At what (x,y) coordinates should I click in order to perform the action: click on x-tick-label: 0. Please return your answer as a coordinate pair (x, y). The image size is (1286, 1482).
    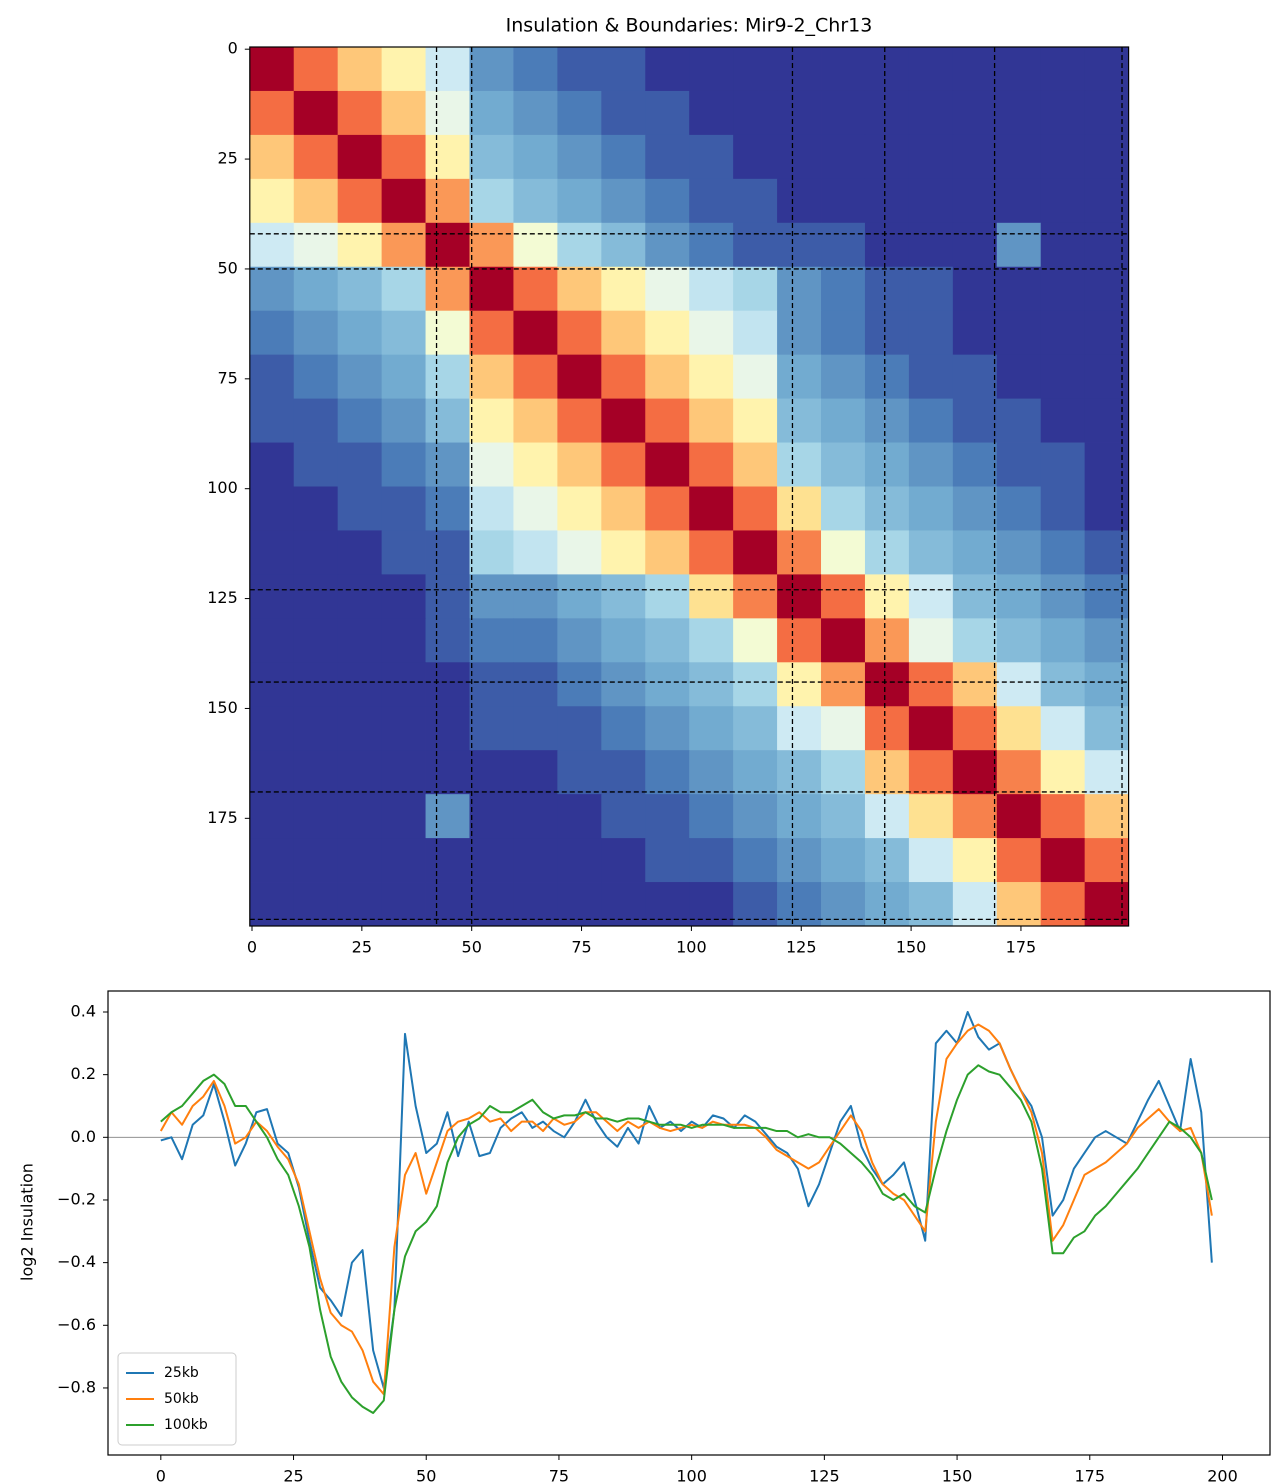
    Looking at the image, I should click on (252, 947).